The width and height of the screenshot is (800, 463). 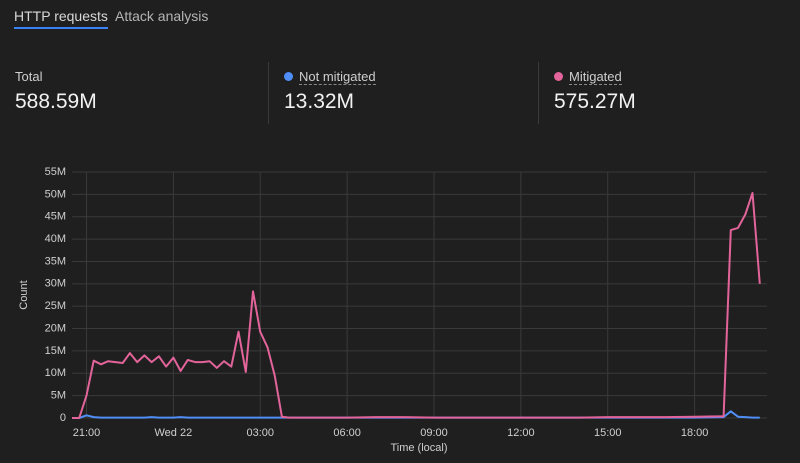 I want to click on y-tick-label: 45M, so click(x=55, y=217).